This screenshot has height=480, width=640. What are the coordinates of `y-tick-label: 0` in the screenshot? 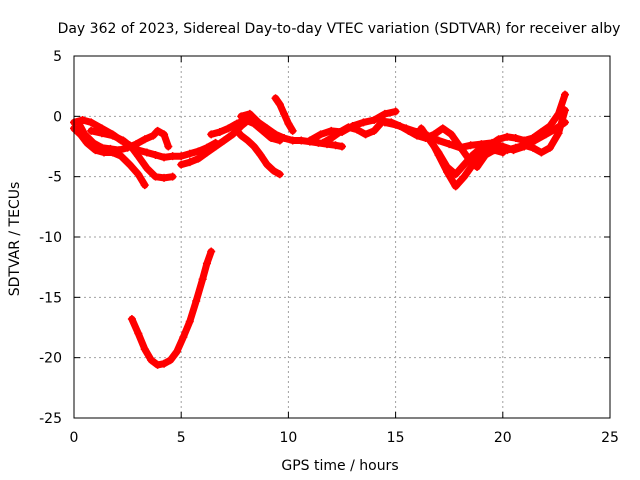 It's located at (57, 117).